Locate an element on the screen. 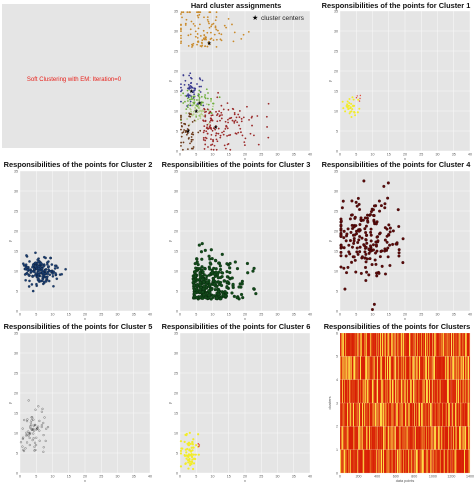 Image resolution: width=474 pixels, height=486 pixels. x-tick-label: 25 is located at coordinates (101, 315).